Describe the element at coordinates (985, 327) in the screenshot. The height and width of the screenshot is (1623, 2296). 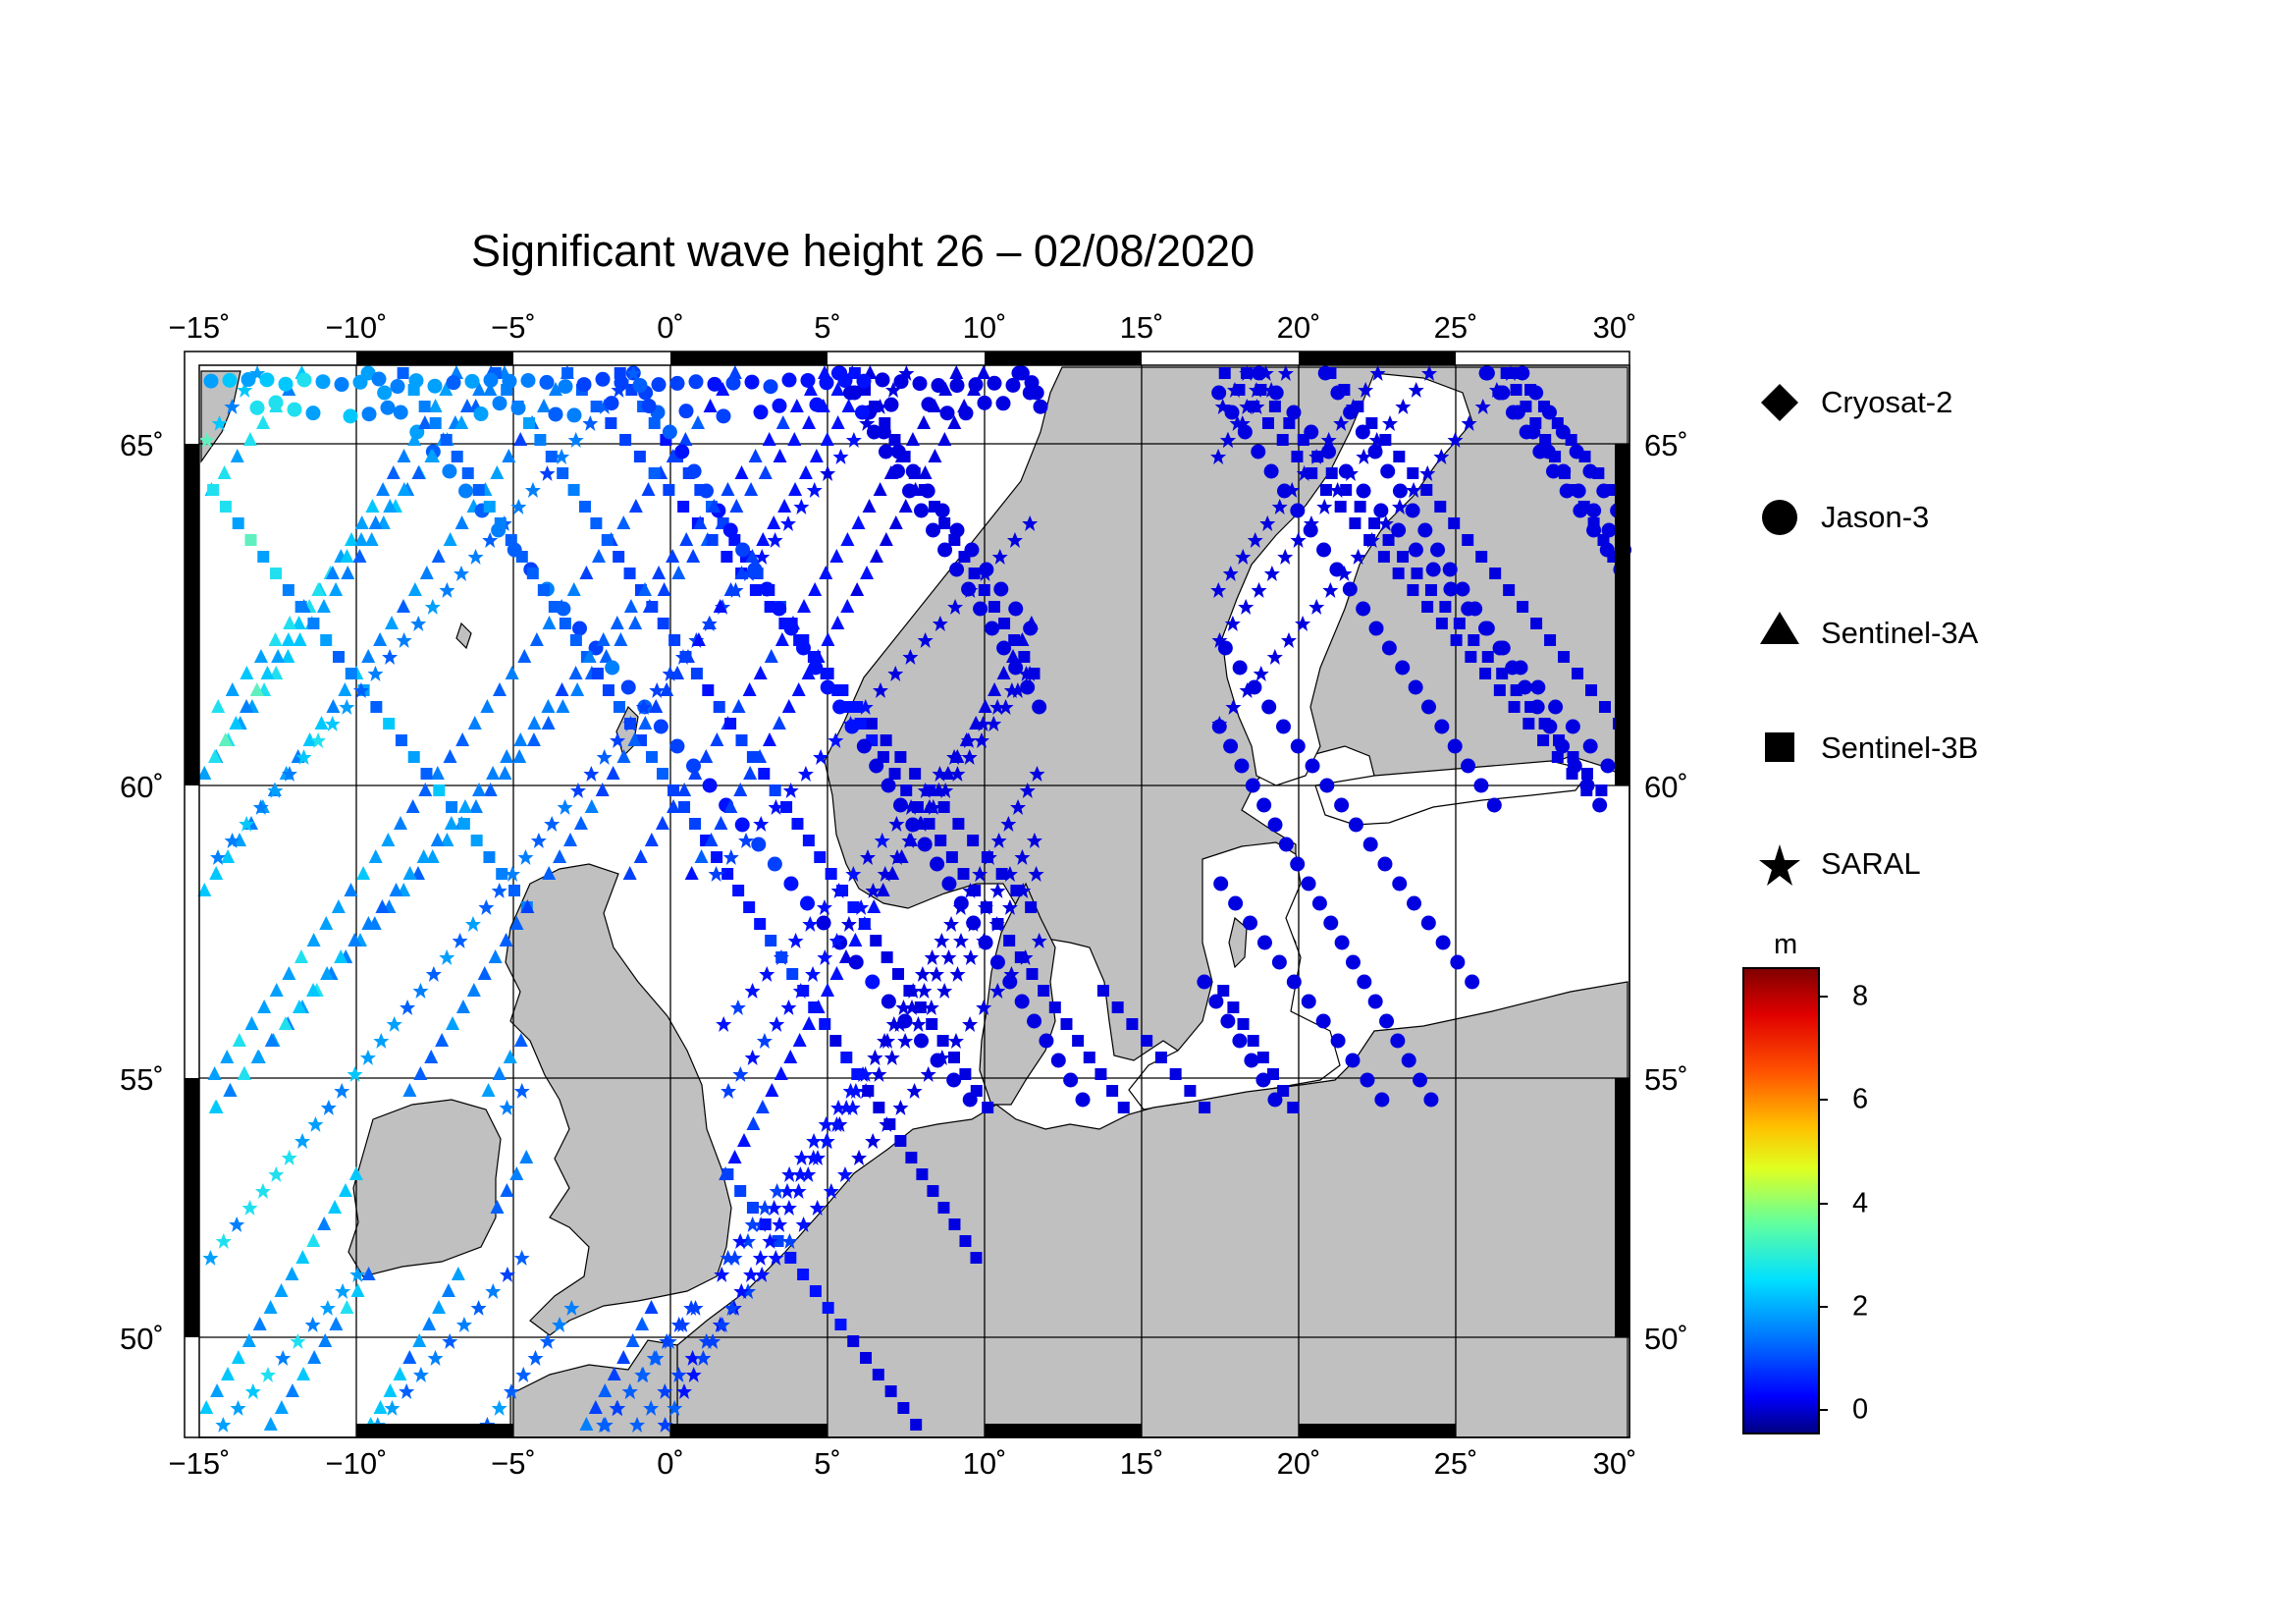
I see `lon-tick-top: 10˚` at that location.